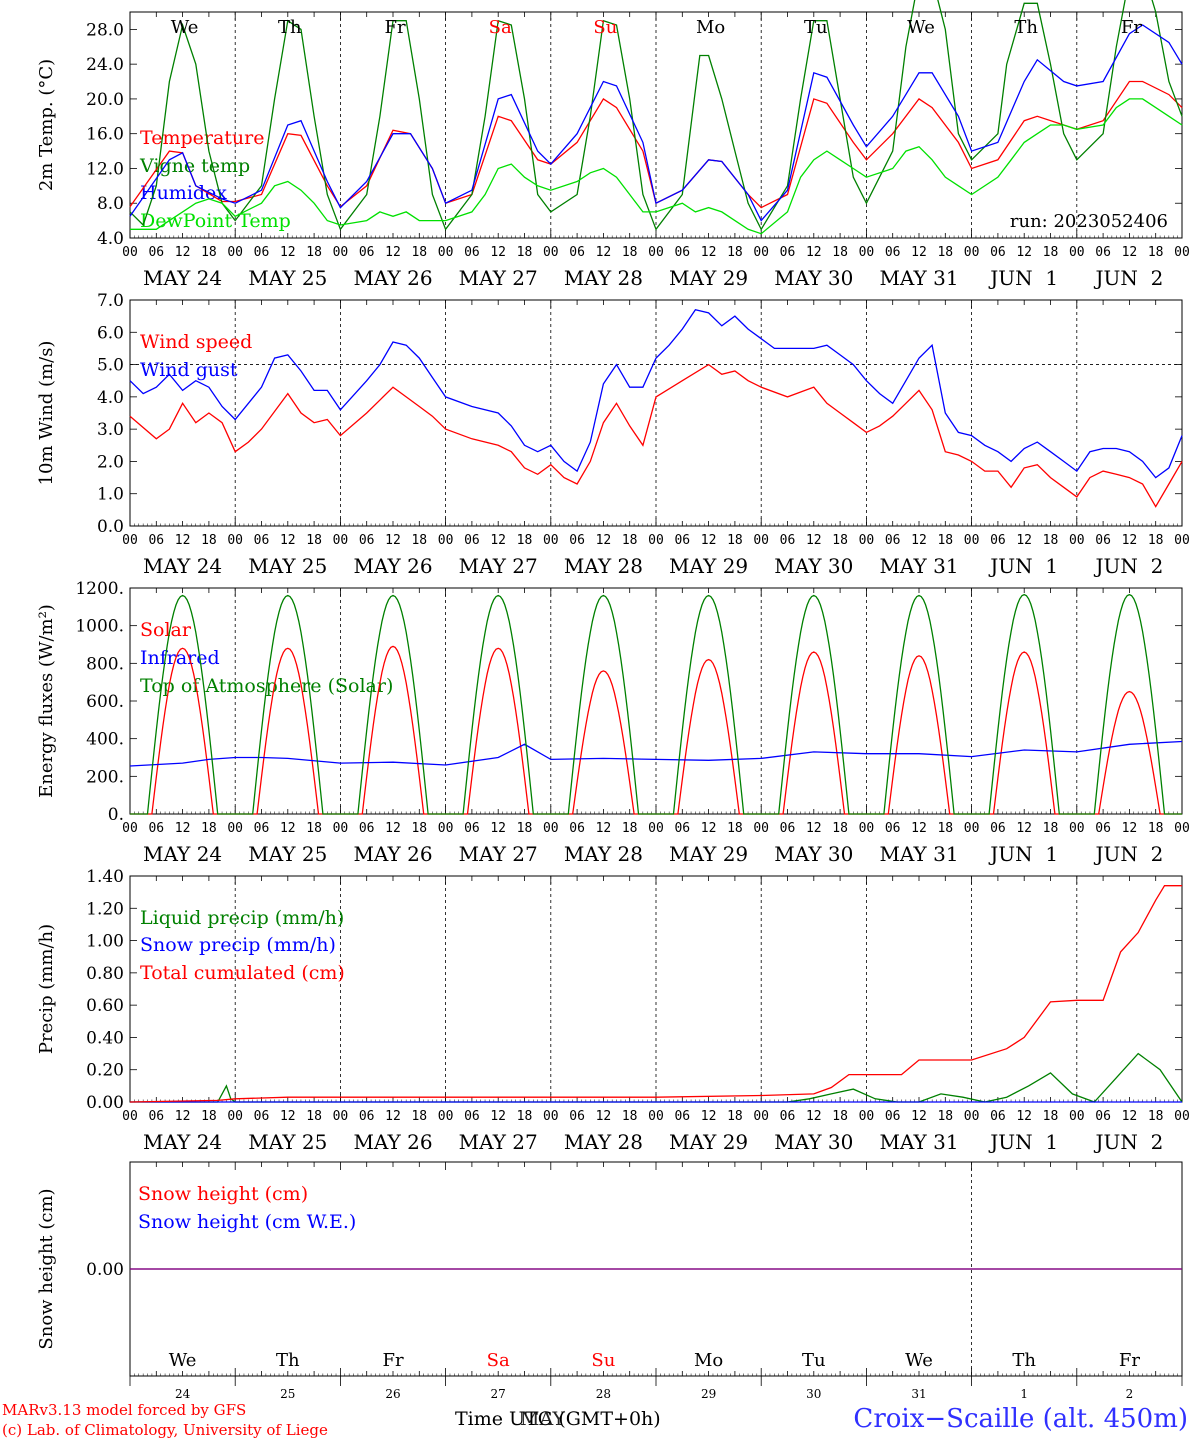 The image size is (1194, 1445). I want to click on day-number-label: 30, so click(813, 1394).